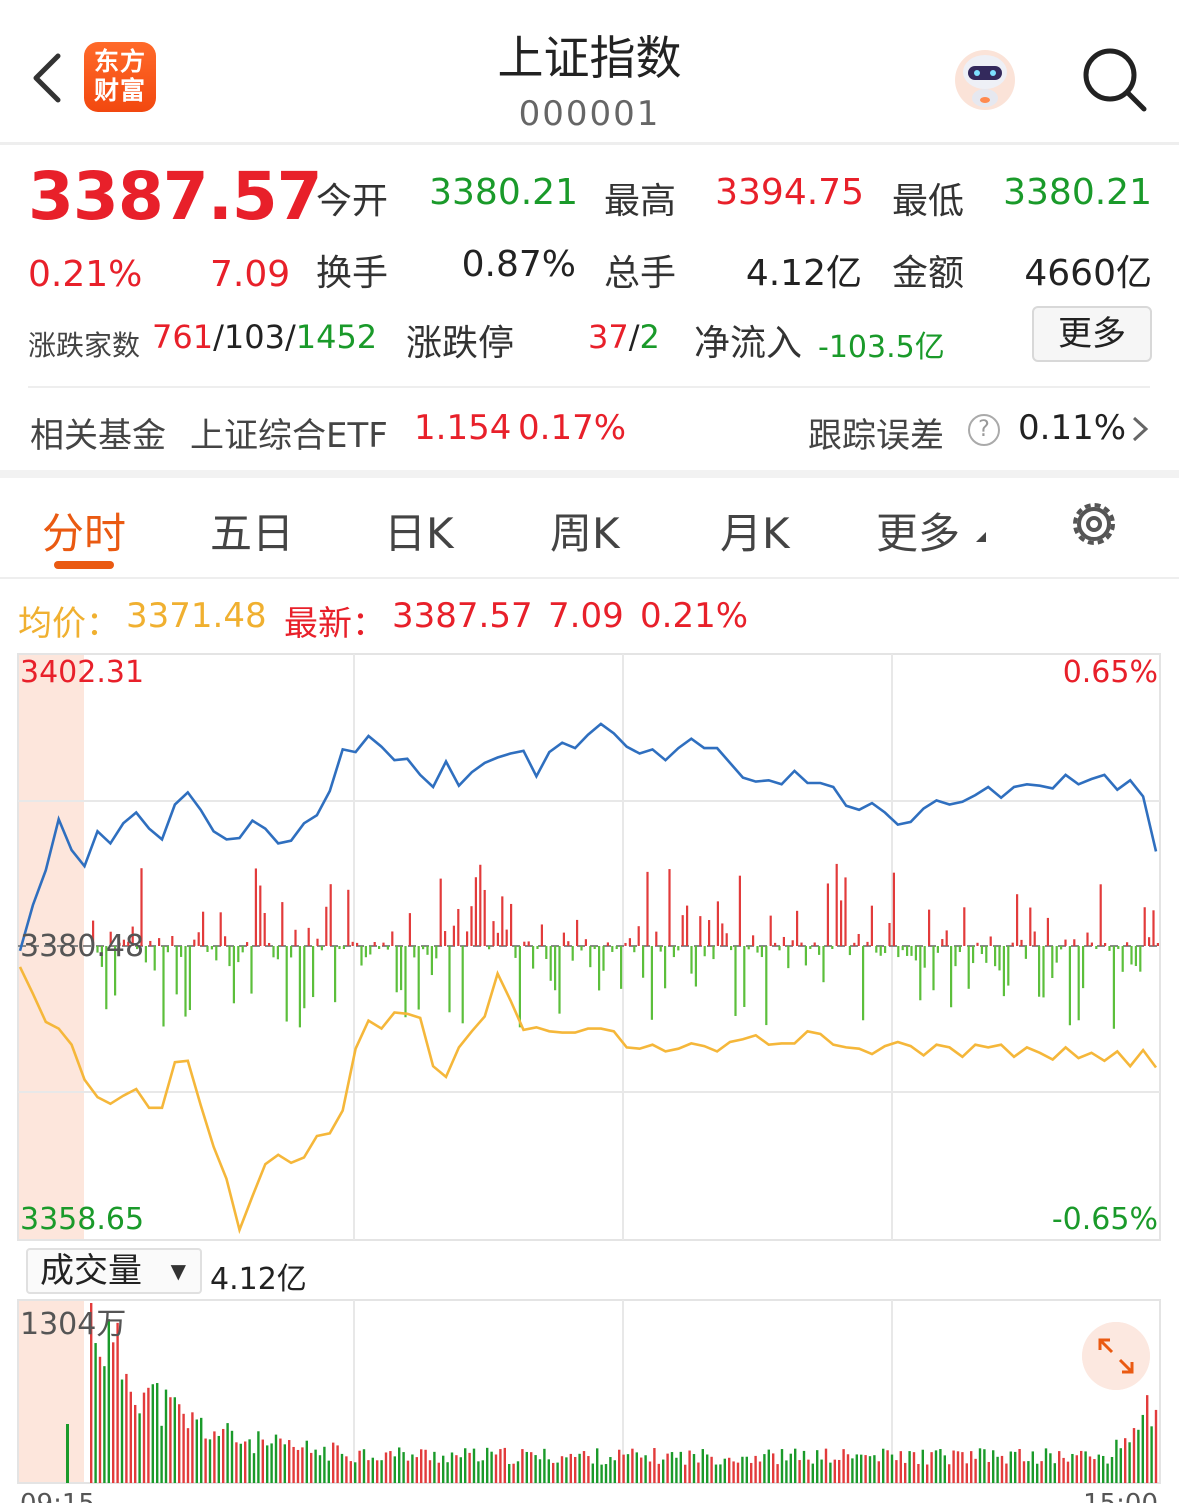 The image size is (1179, 1503). I want to click on indicator-select: 成交量 ▼, so click(114, 1271).